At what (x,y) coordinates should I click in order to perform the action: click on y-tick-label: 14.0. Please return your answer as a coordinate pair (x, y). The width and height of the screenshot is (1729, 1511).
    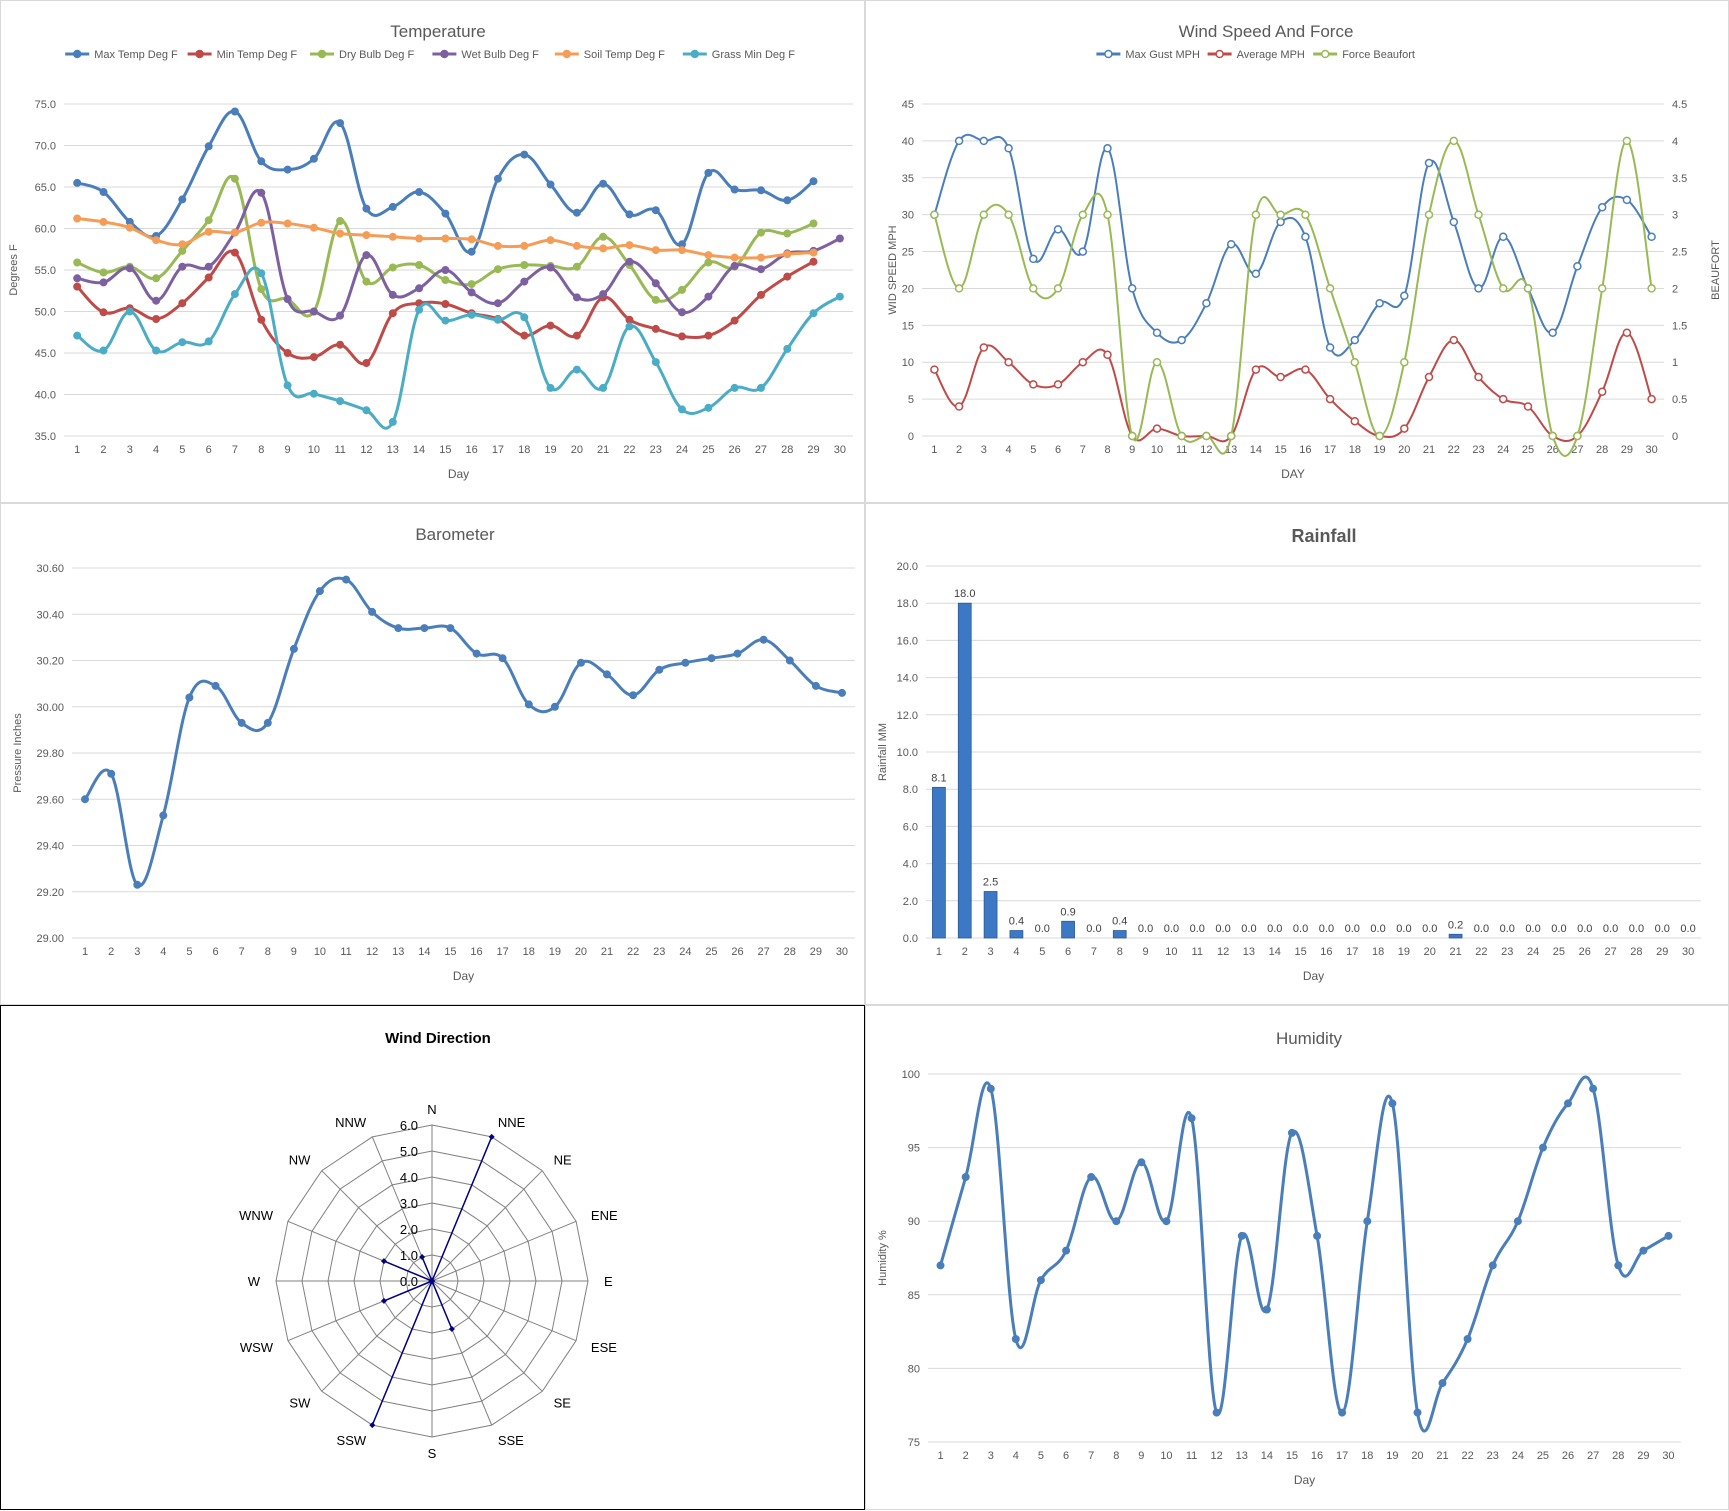
    Looking at the image, I should click on (907, 679).